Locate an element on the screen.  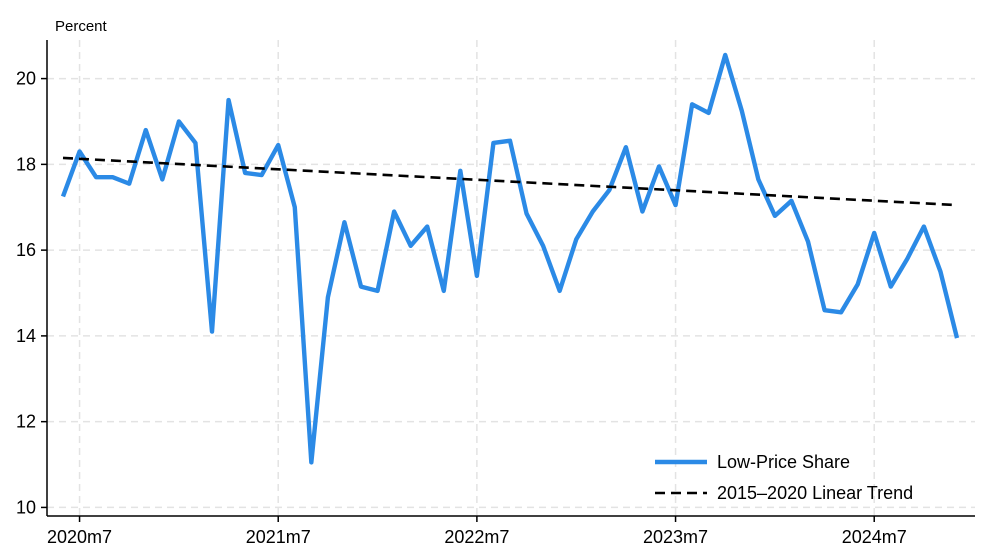
y-tick-label: 20 is located at coordinates (26, 79).